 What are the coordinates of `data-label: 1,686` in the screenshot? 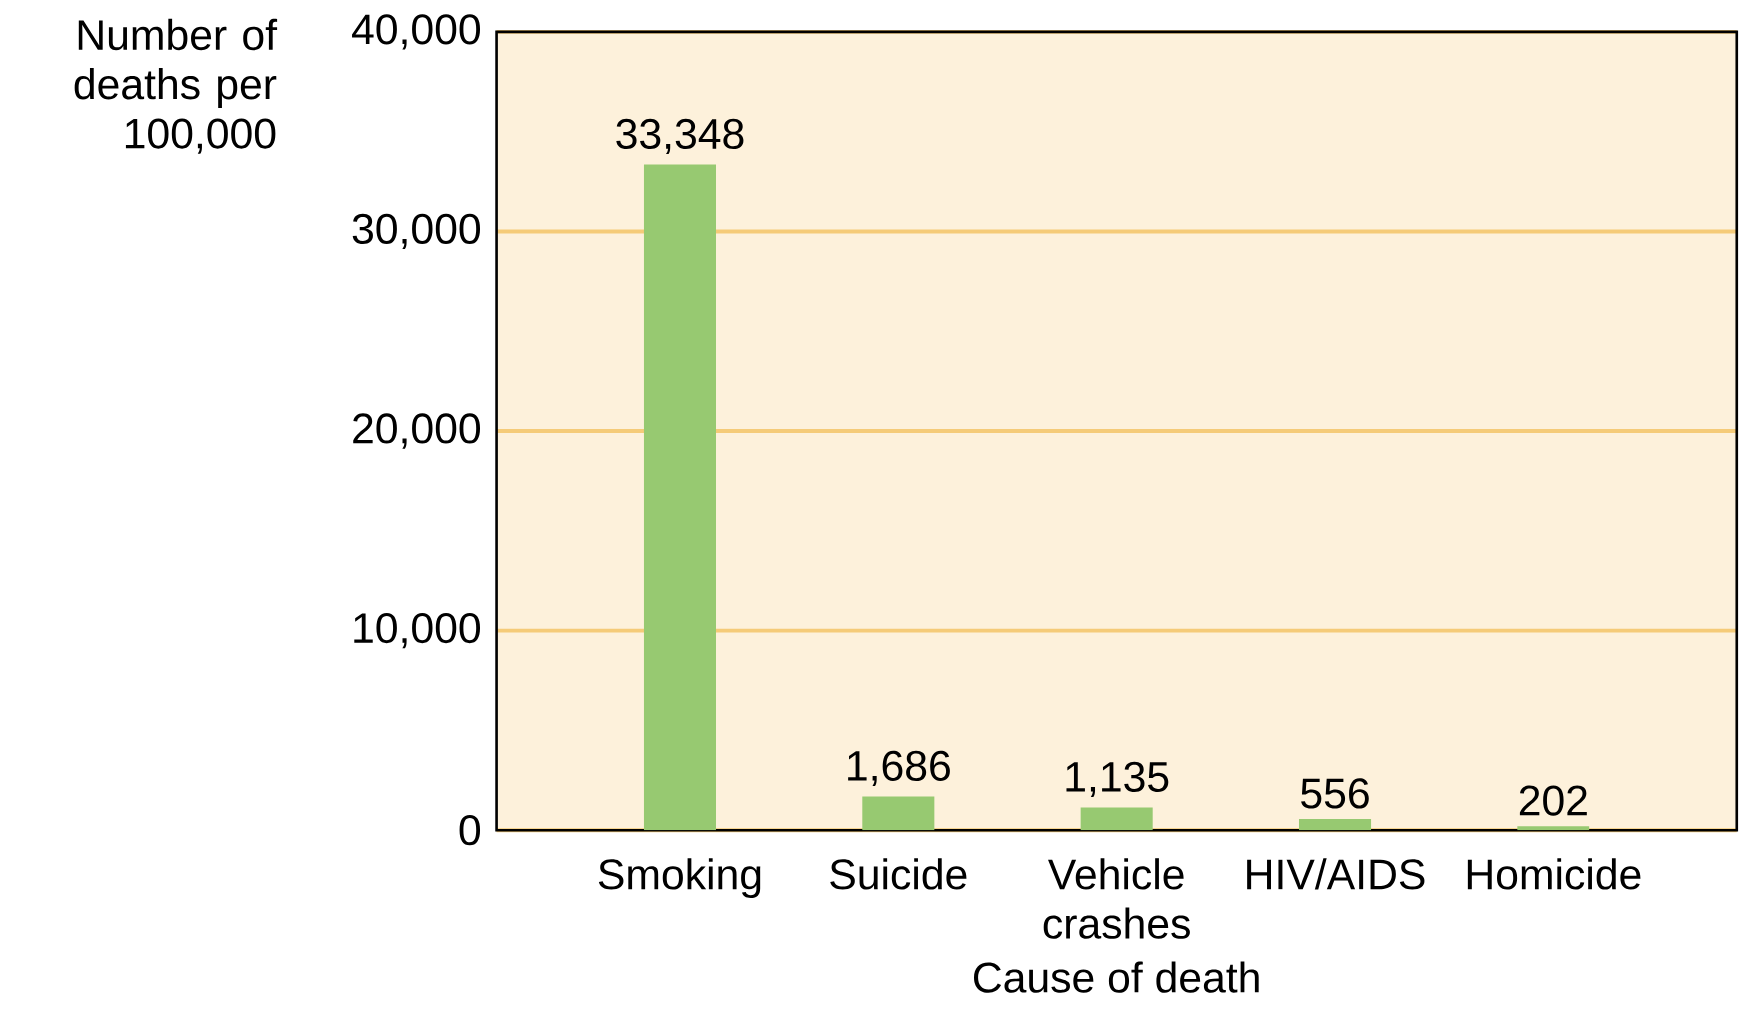 It's located at (899, 768).